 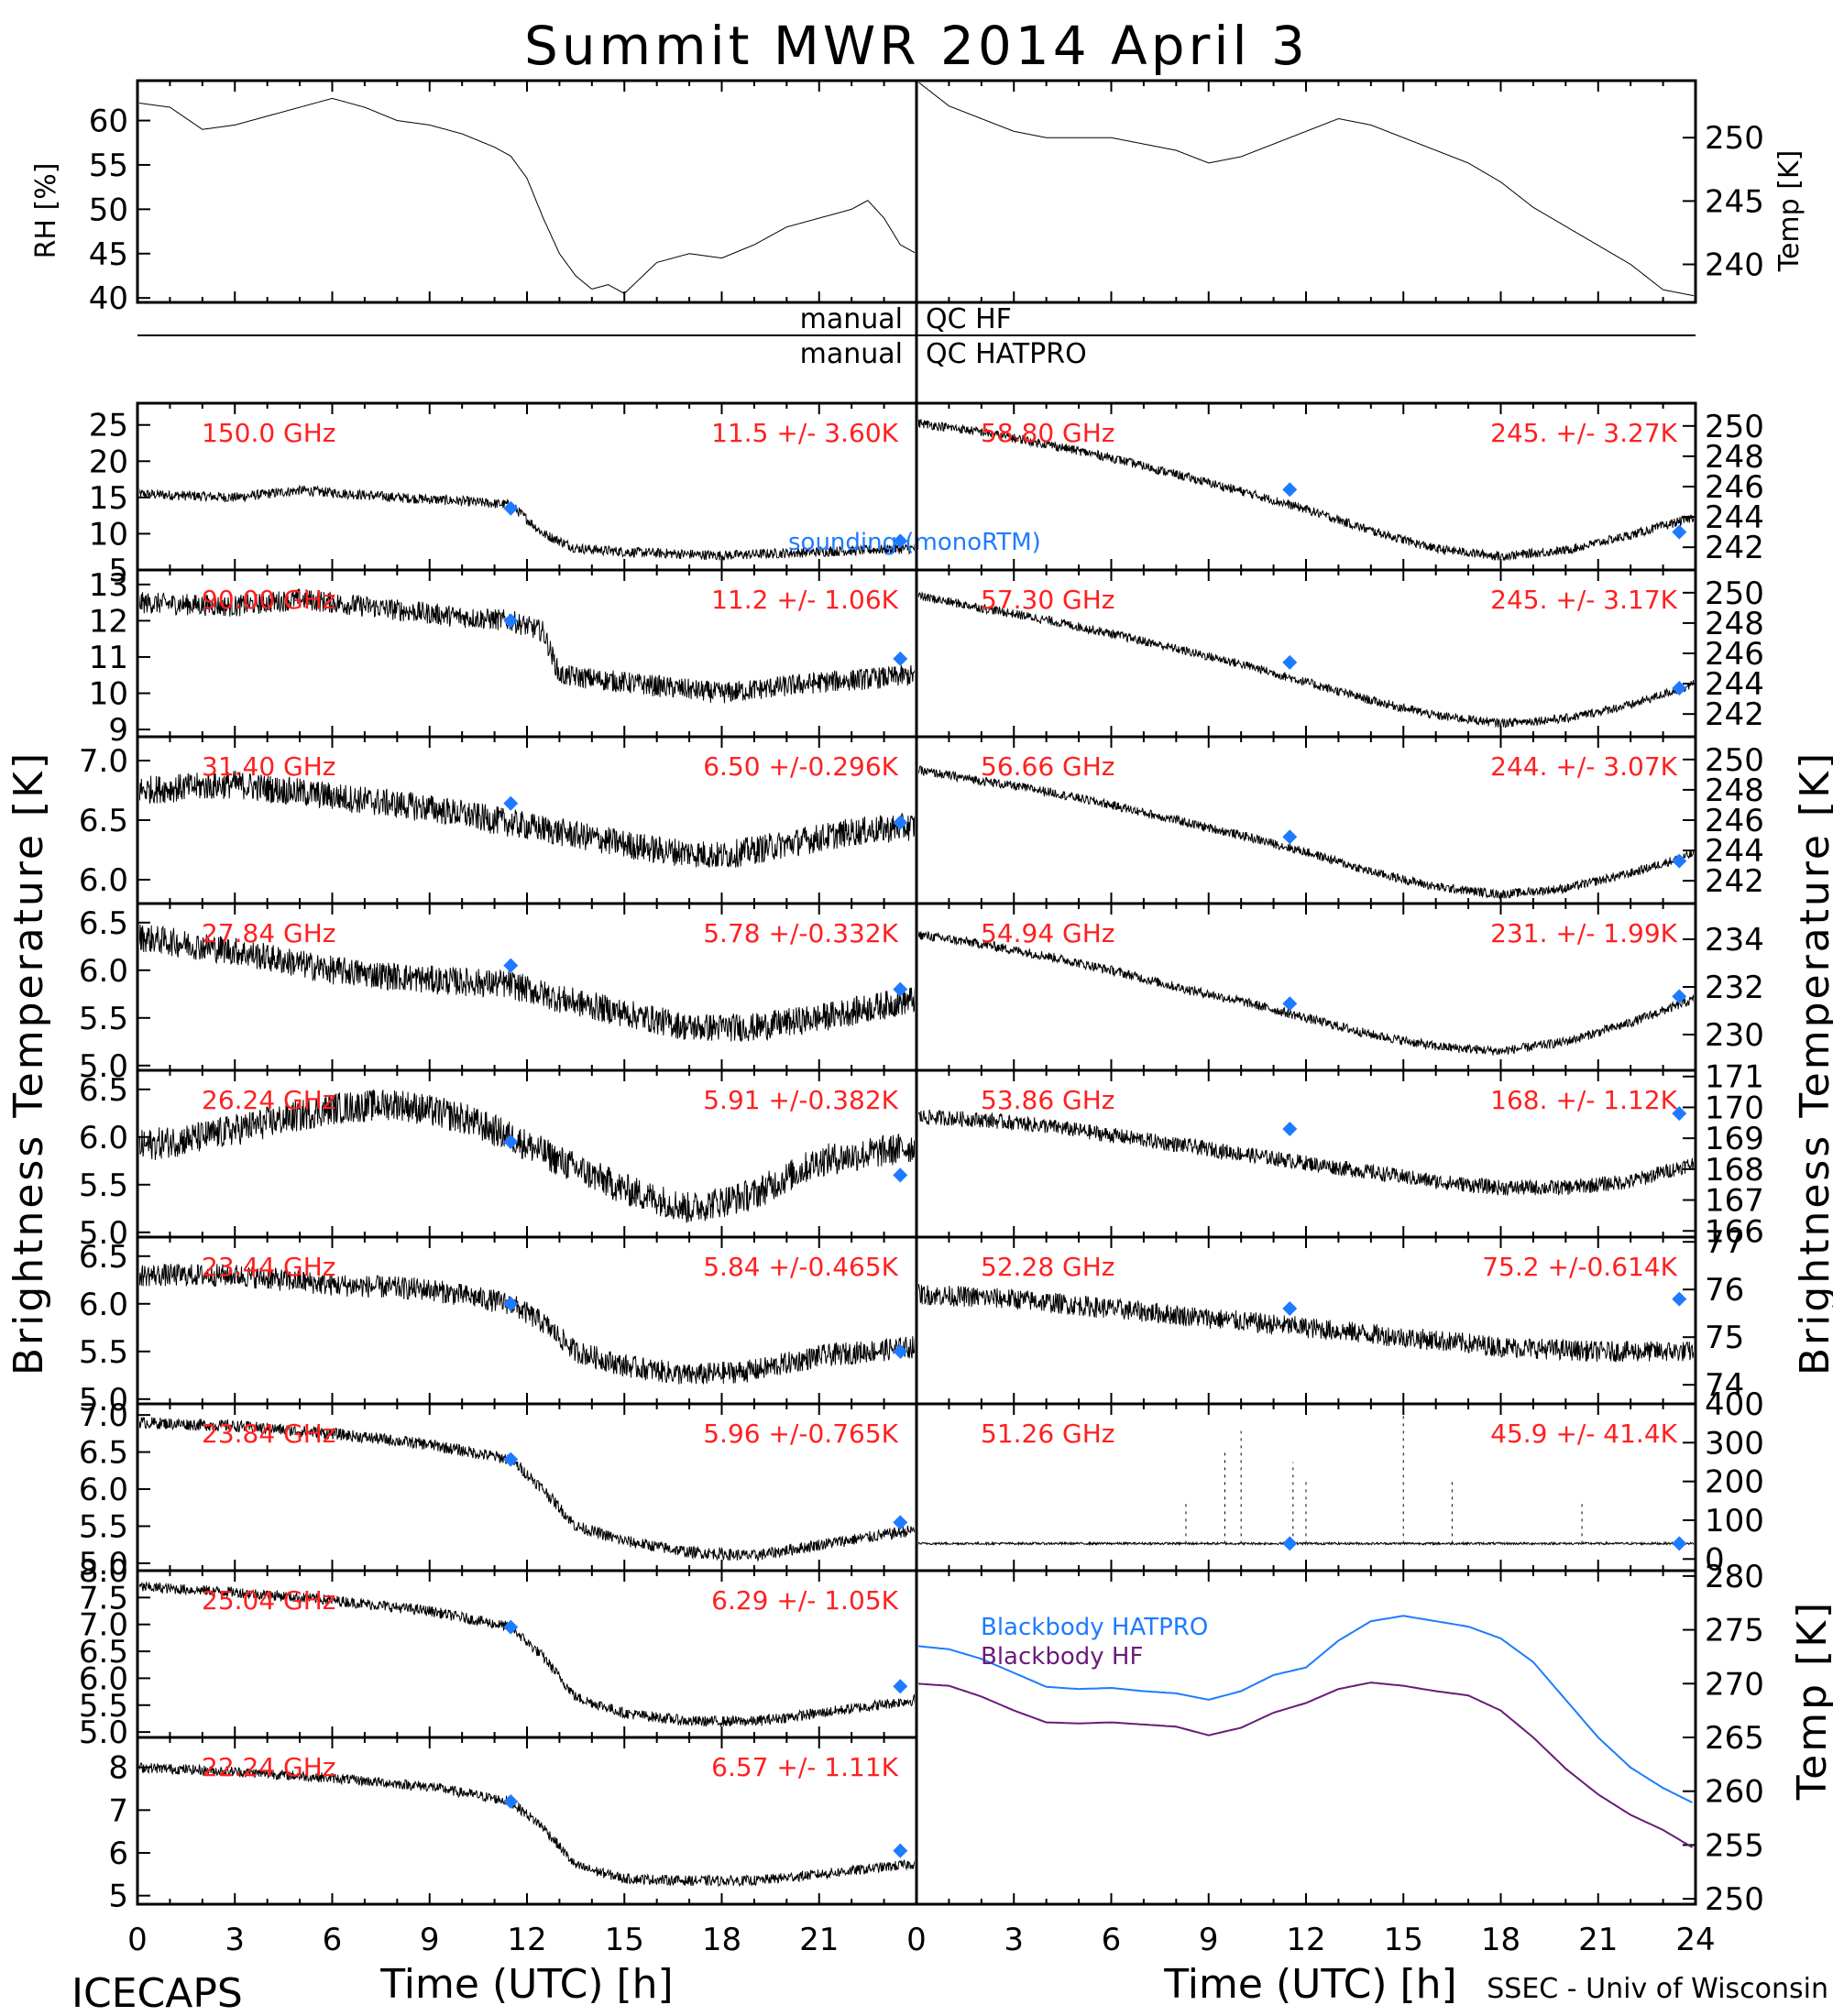 I want to click on panel-rh: 40 45 50 55 60, so click(x=503, y=198).